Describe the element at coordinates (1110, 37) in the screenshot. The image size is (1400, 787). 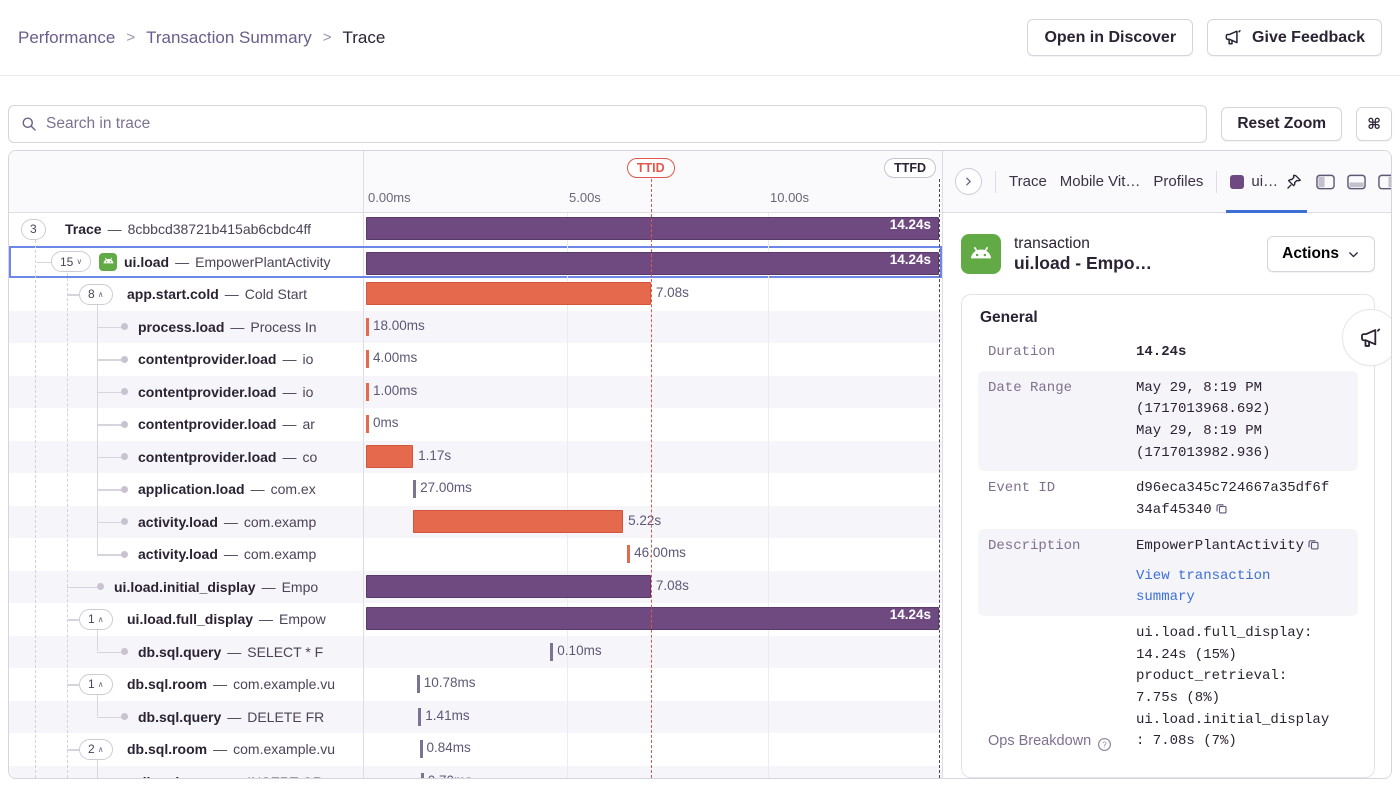
I see `open-in-discover-button: Open in Discover` at that location.